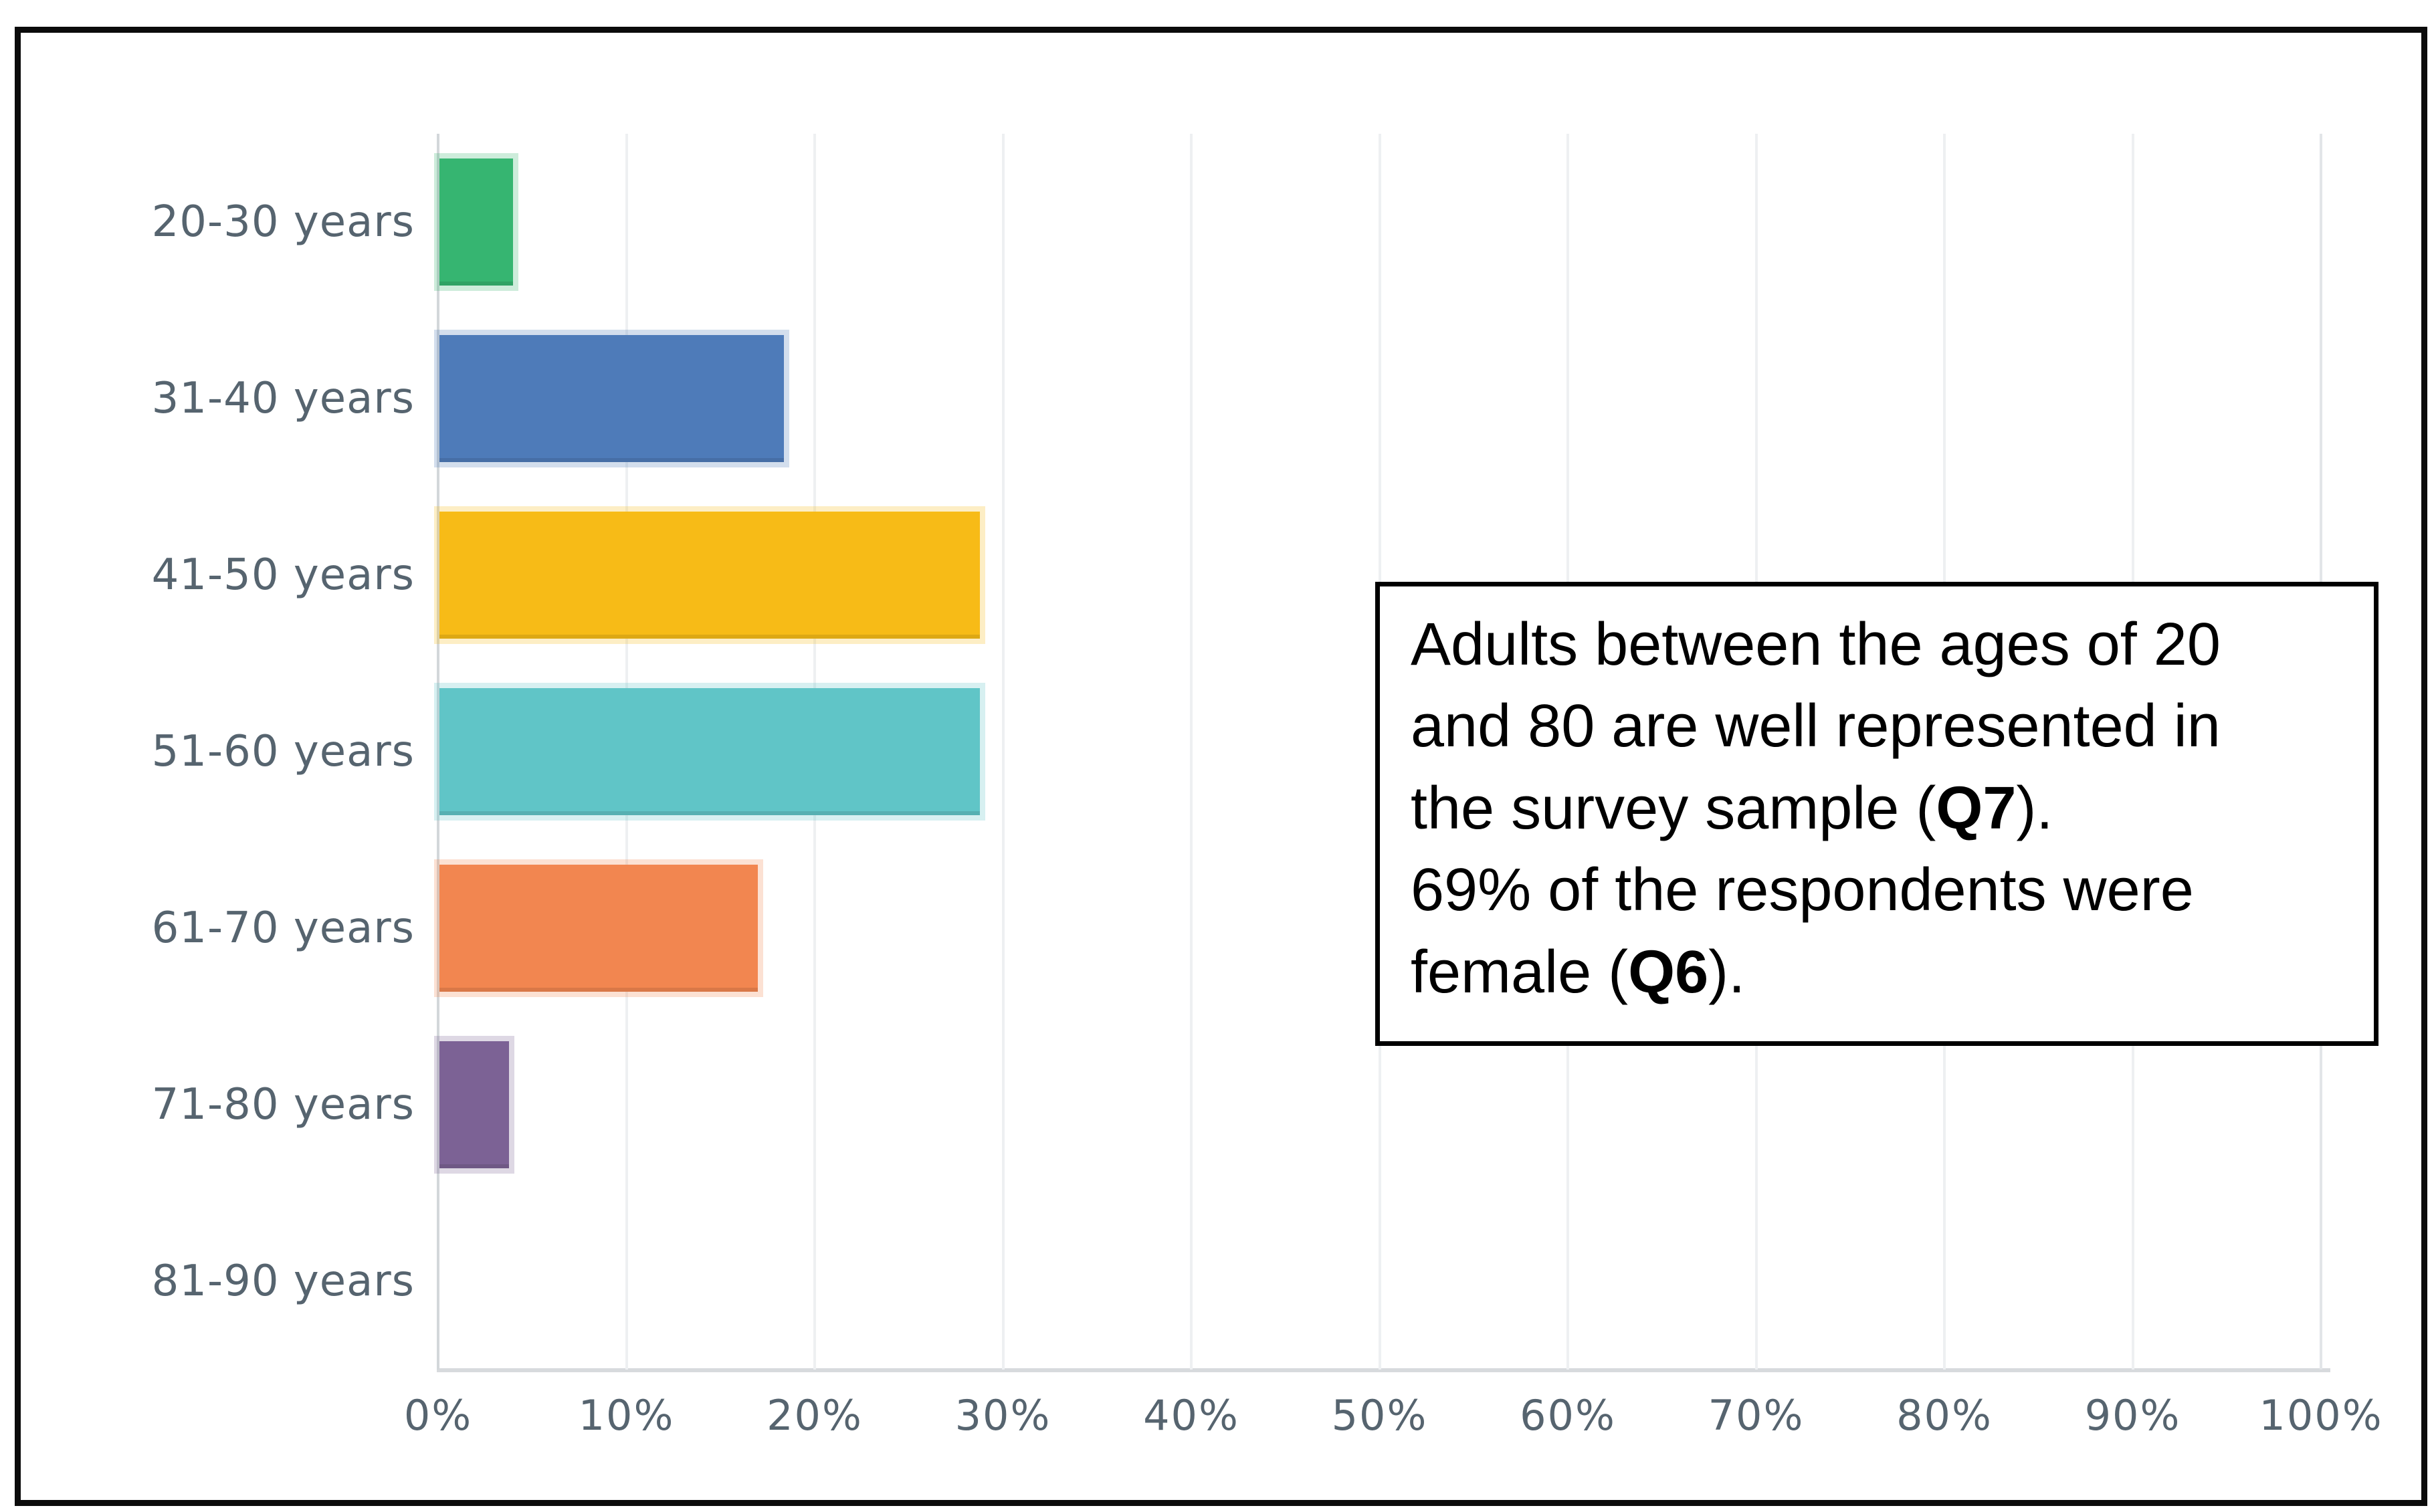 Image resolution: width=2432 pixels, height=1512 pixels. What do you see at coordinates (709, 575) in the screenshot?
I see `bar-41-50-years` at bounding box center [709, 575].